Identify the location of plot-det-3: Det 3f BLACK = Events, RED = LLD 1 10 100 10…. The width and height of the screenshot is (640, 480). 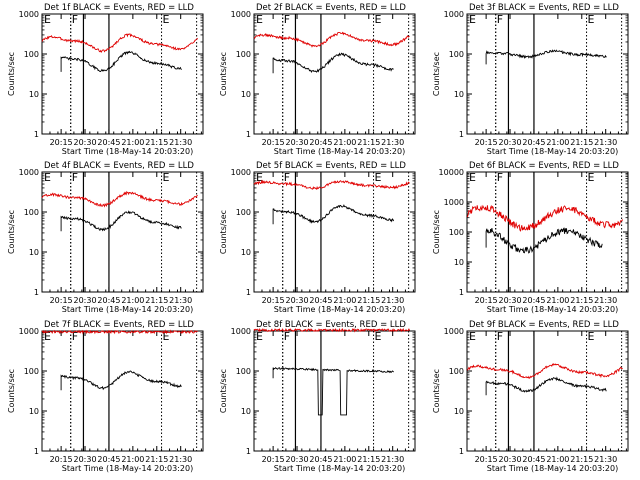
(530, 79).